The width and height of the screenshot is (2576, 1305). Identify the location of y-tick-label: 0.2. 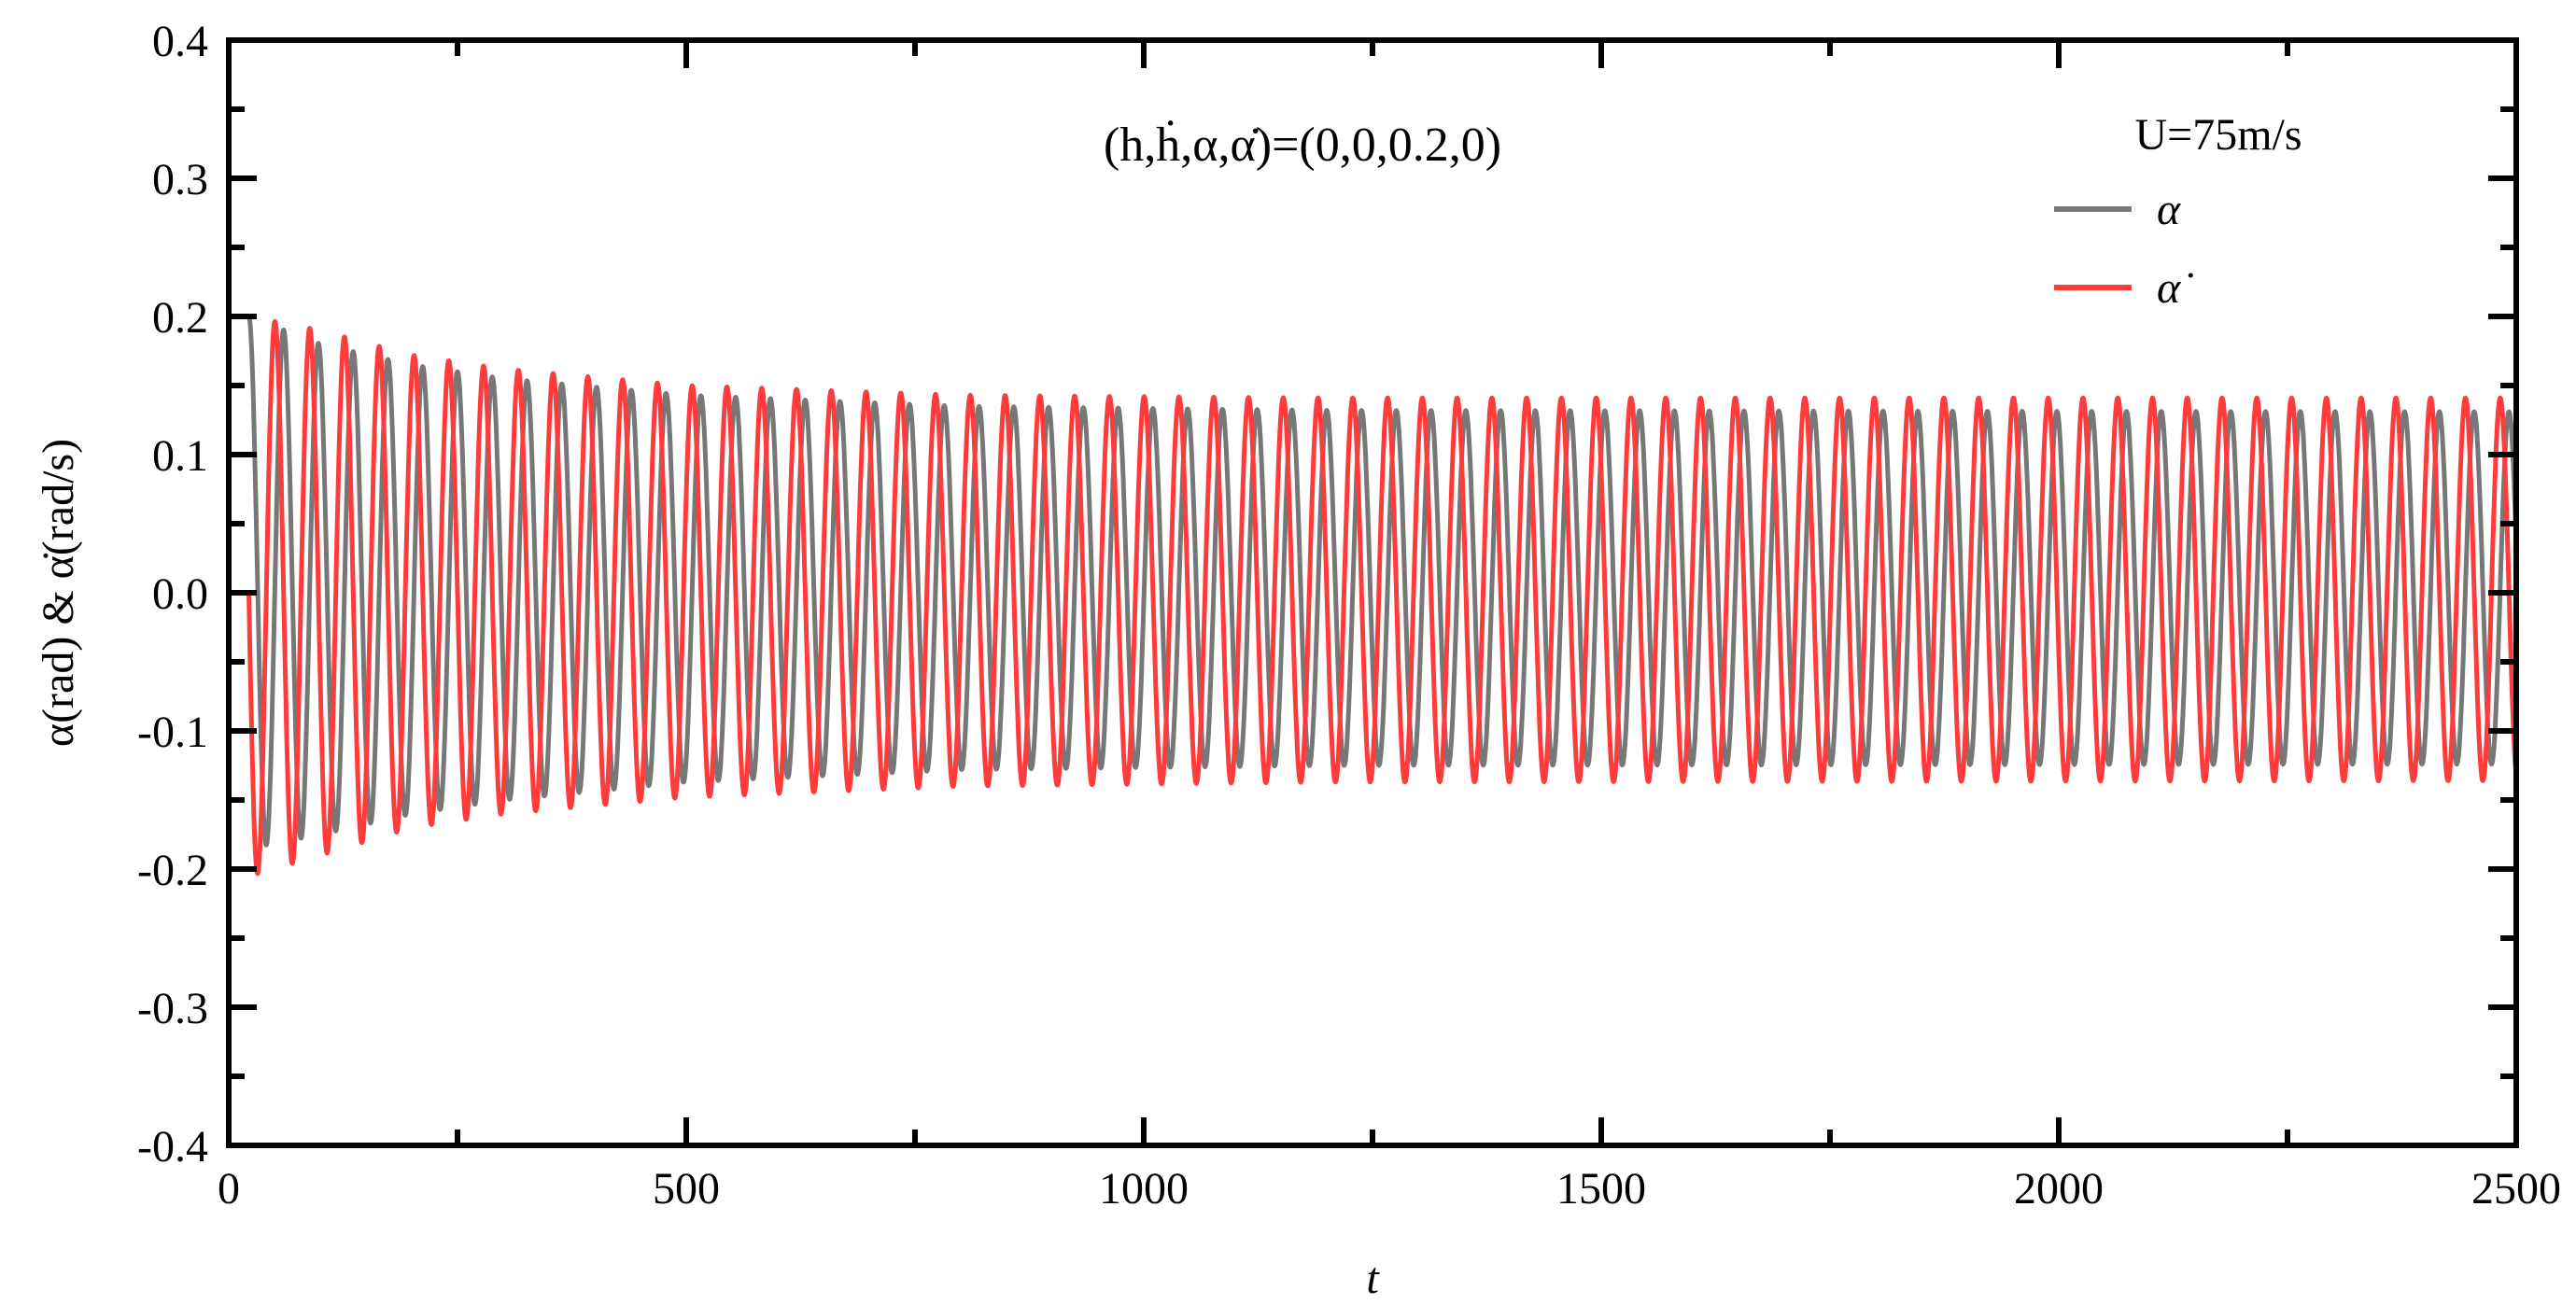
(180, 318).